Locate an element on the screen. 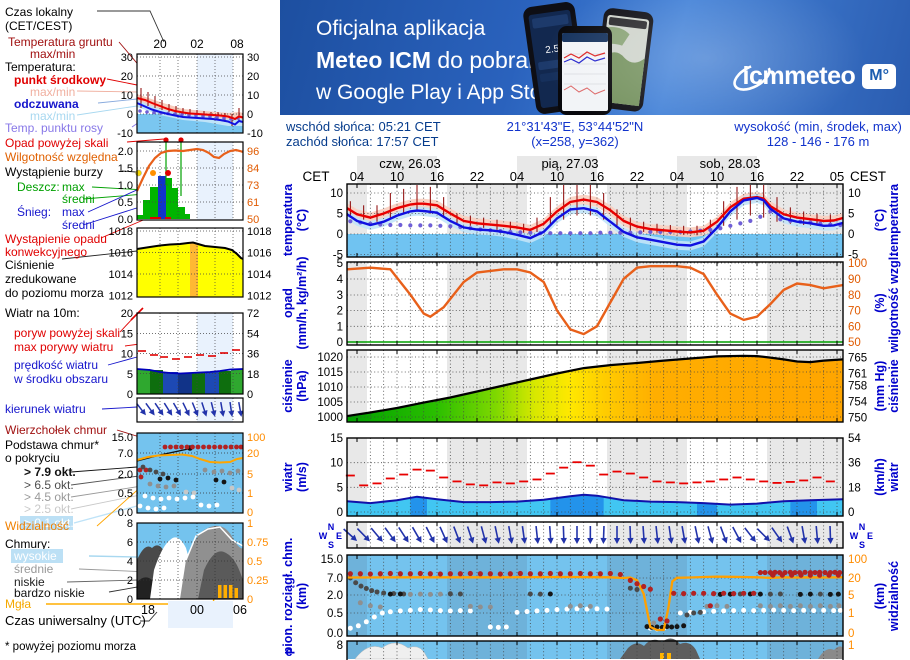  legend-podstawa-2: o pokryciu is located at coordinates (32, 458).